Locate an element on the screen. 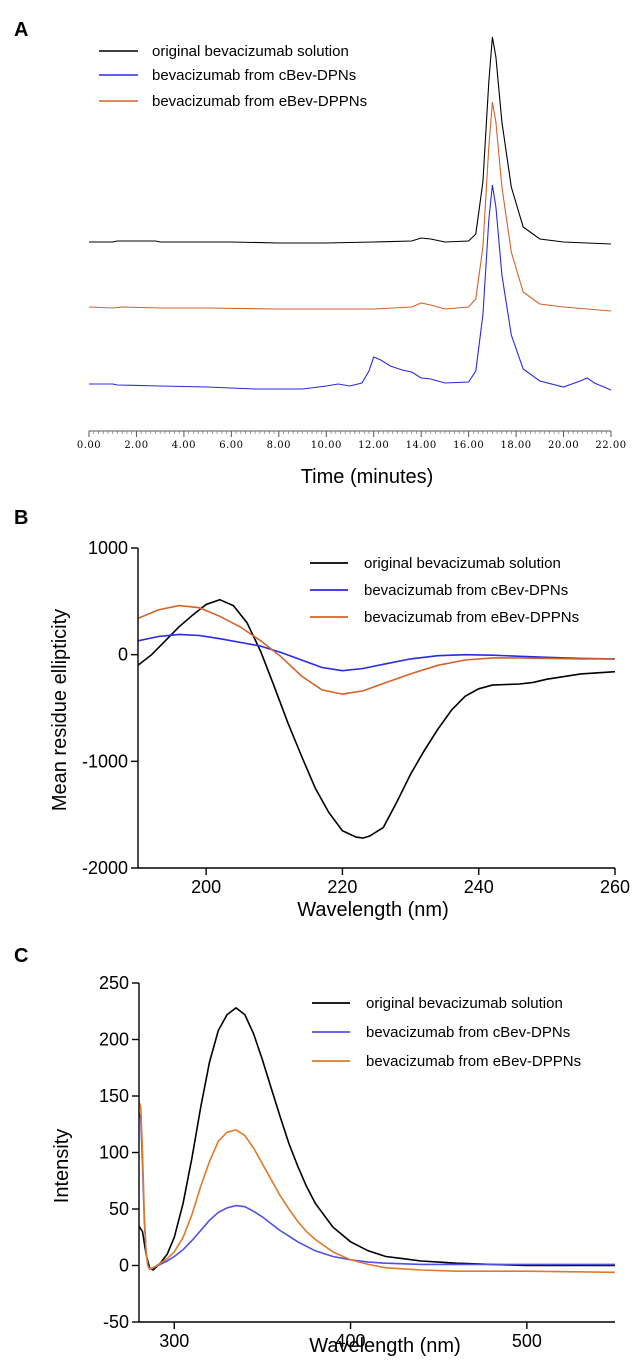 Image resolution: width=637 pixels, height=1363 pixels. panel-a-series-original-bevacizumab-solution is located at coordinates (350, 140).